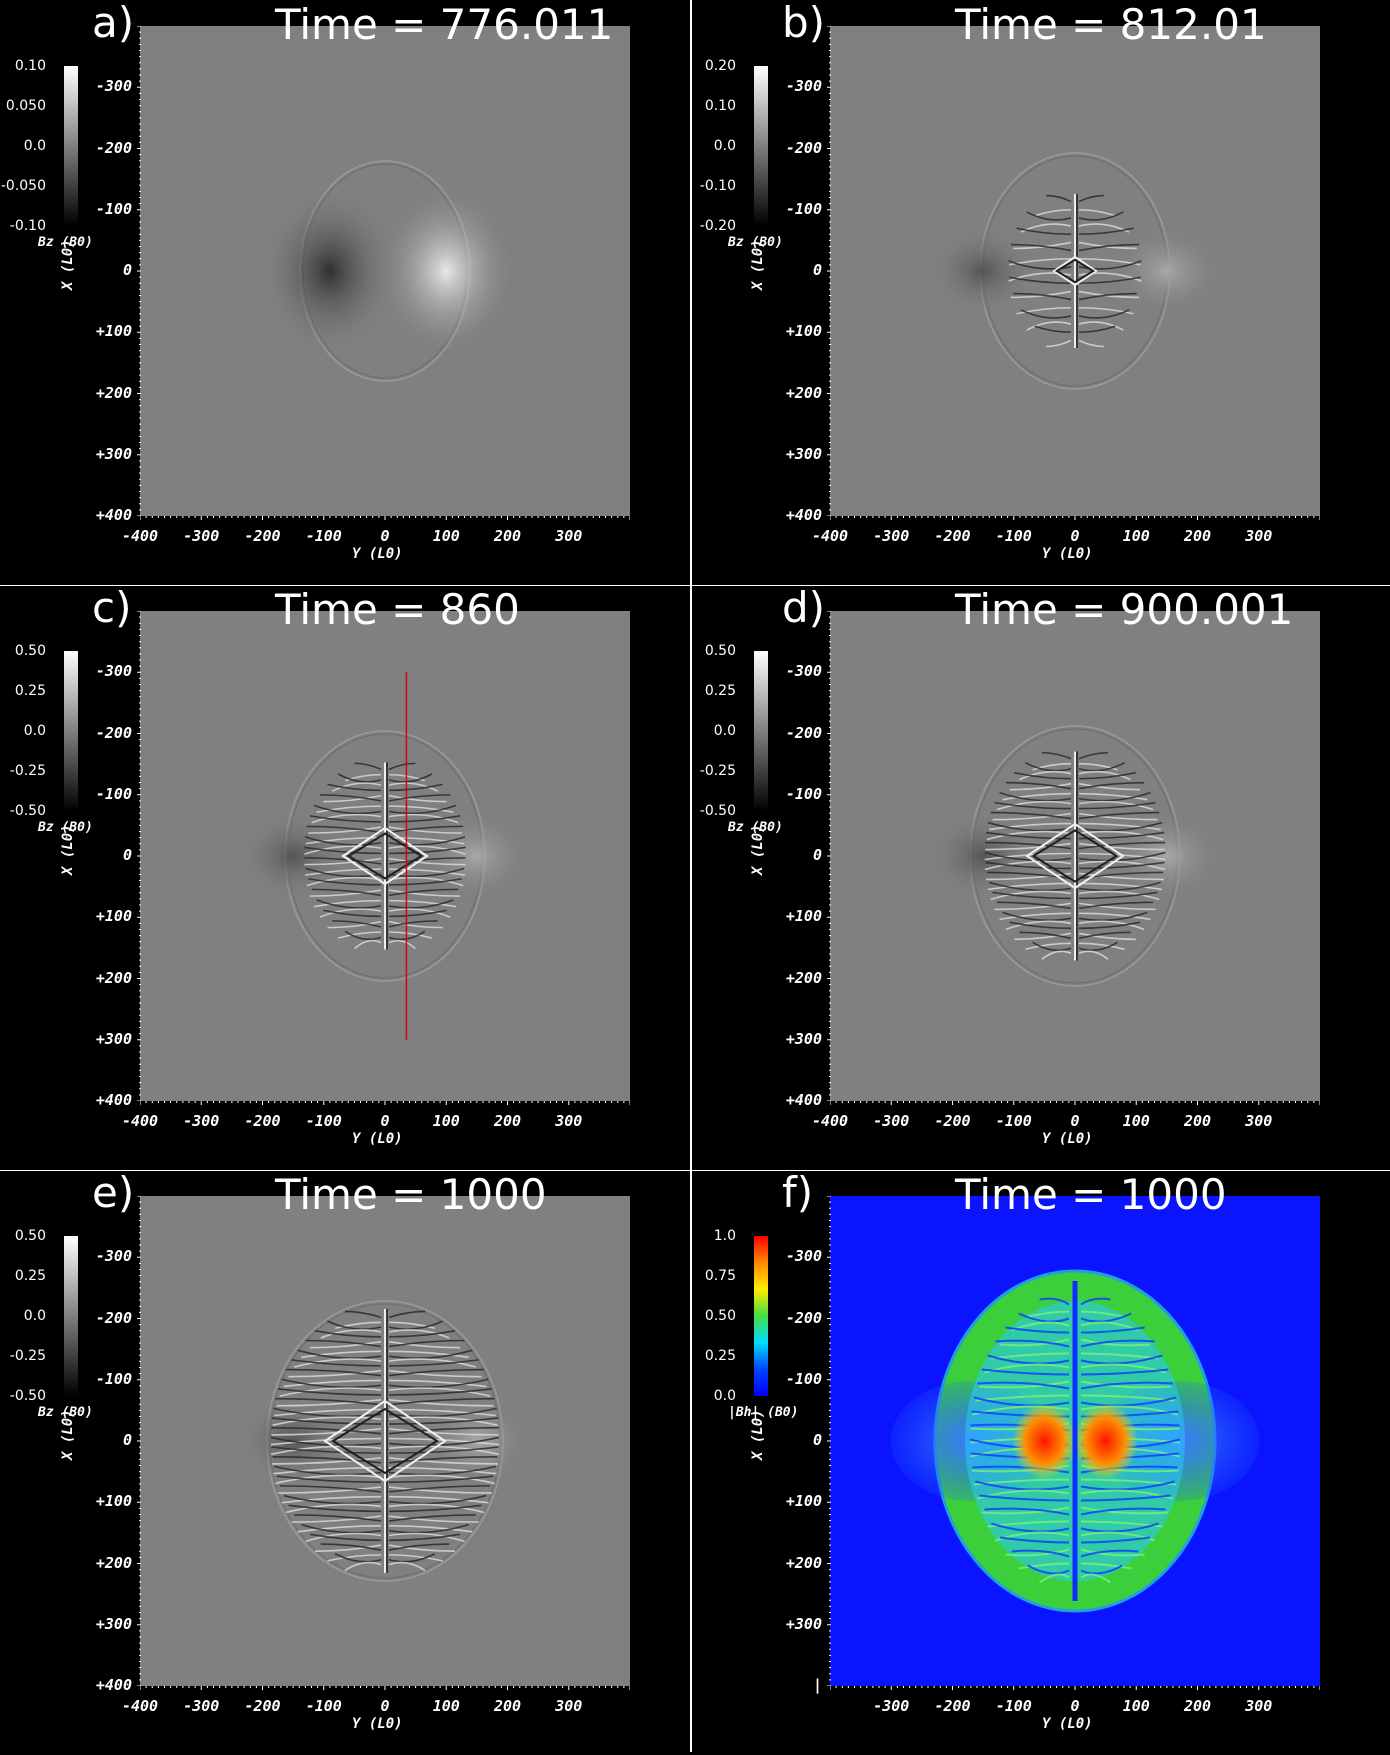 The width and height of the screenshot is (1390, 1755). Describe the element at coordinates (444, 24) in the screenshot. I see `plot-title: Time = 776.011` at that location.